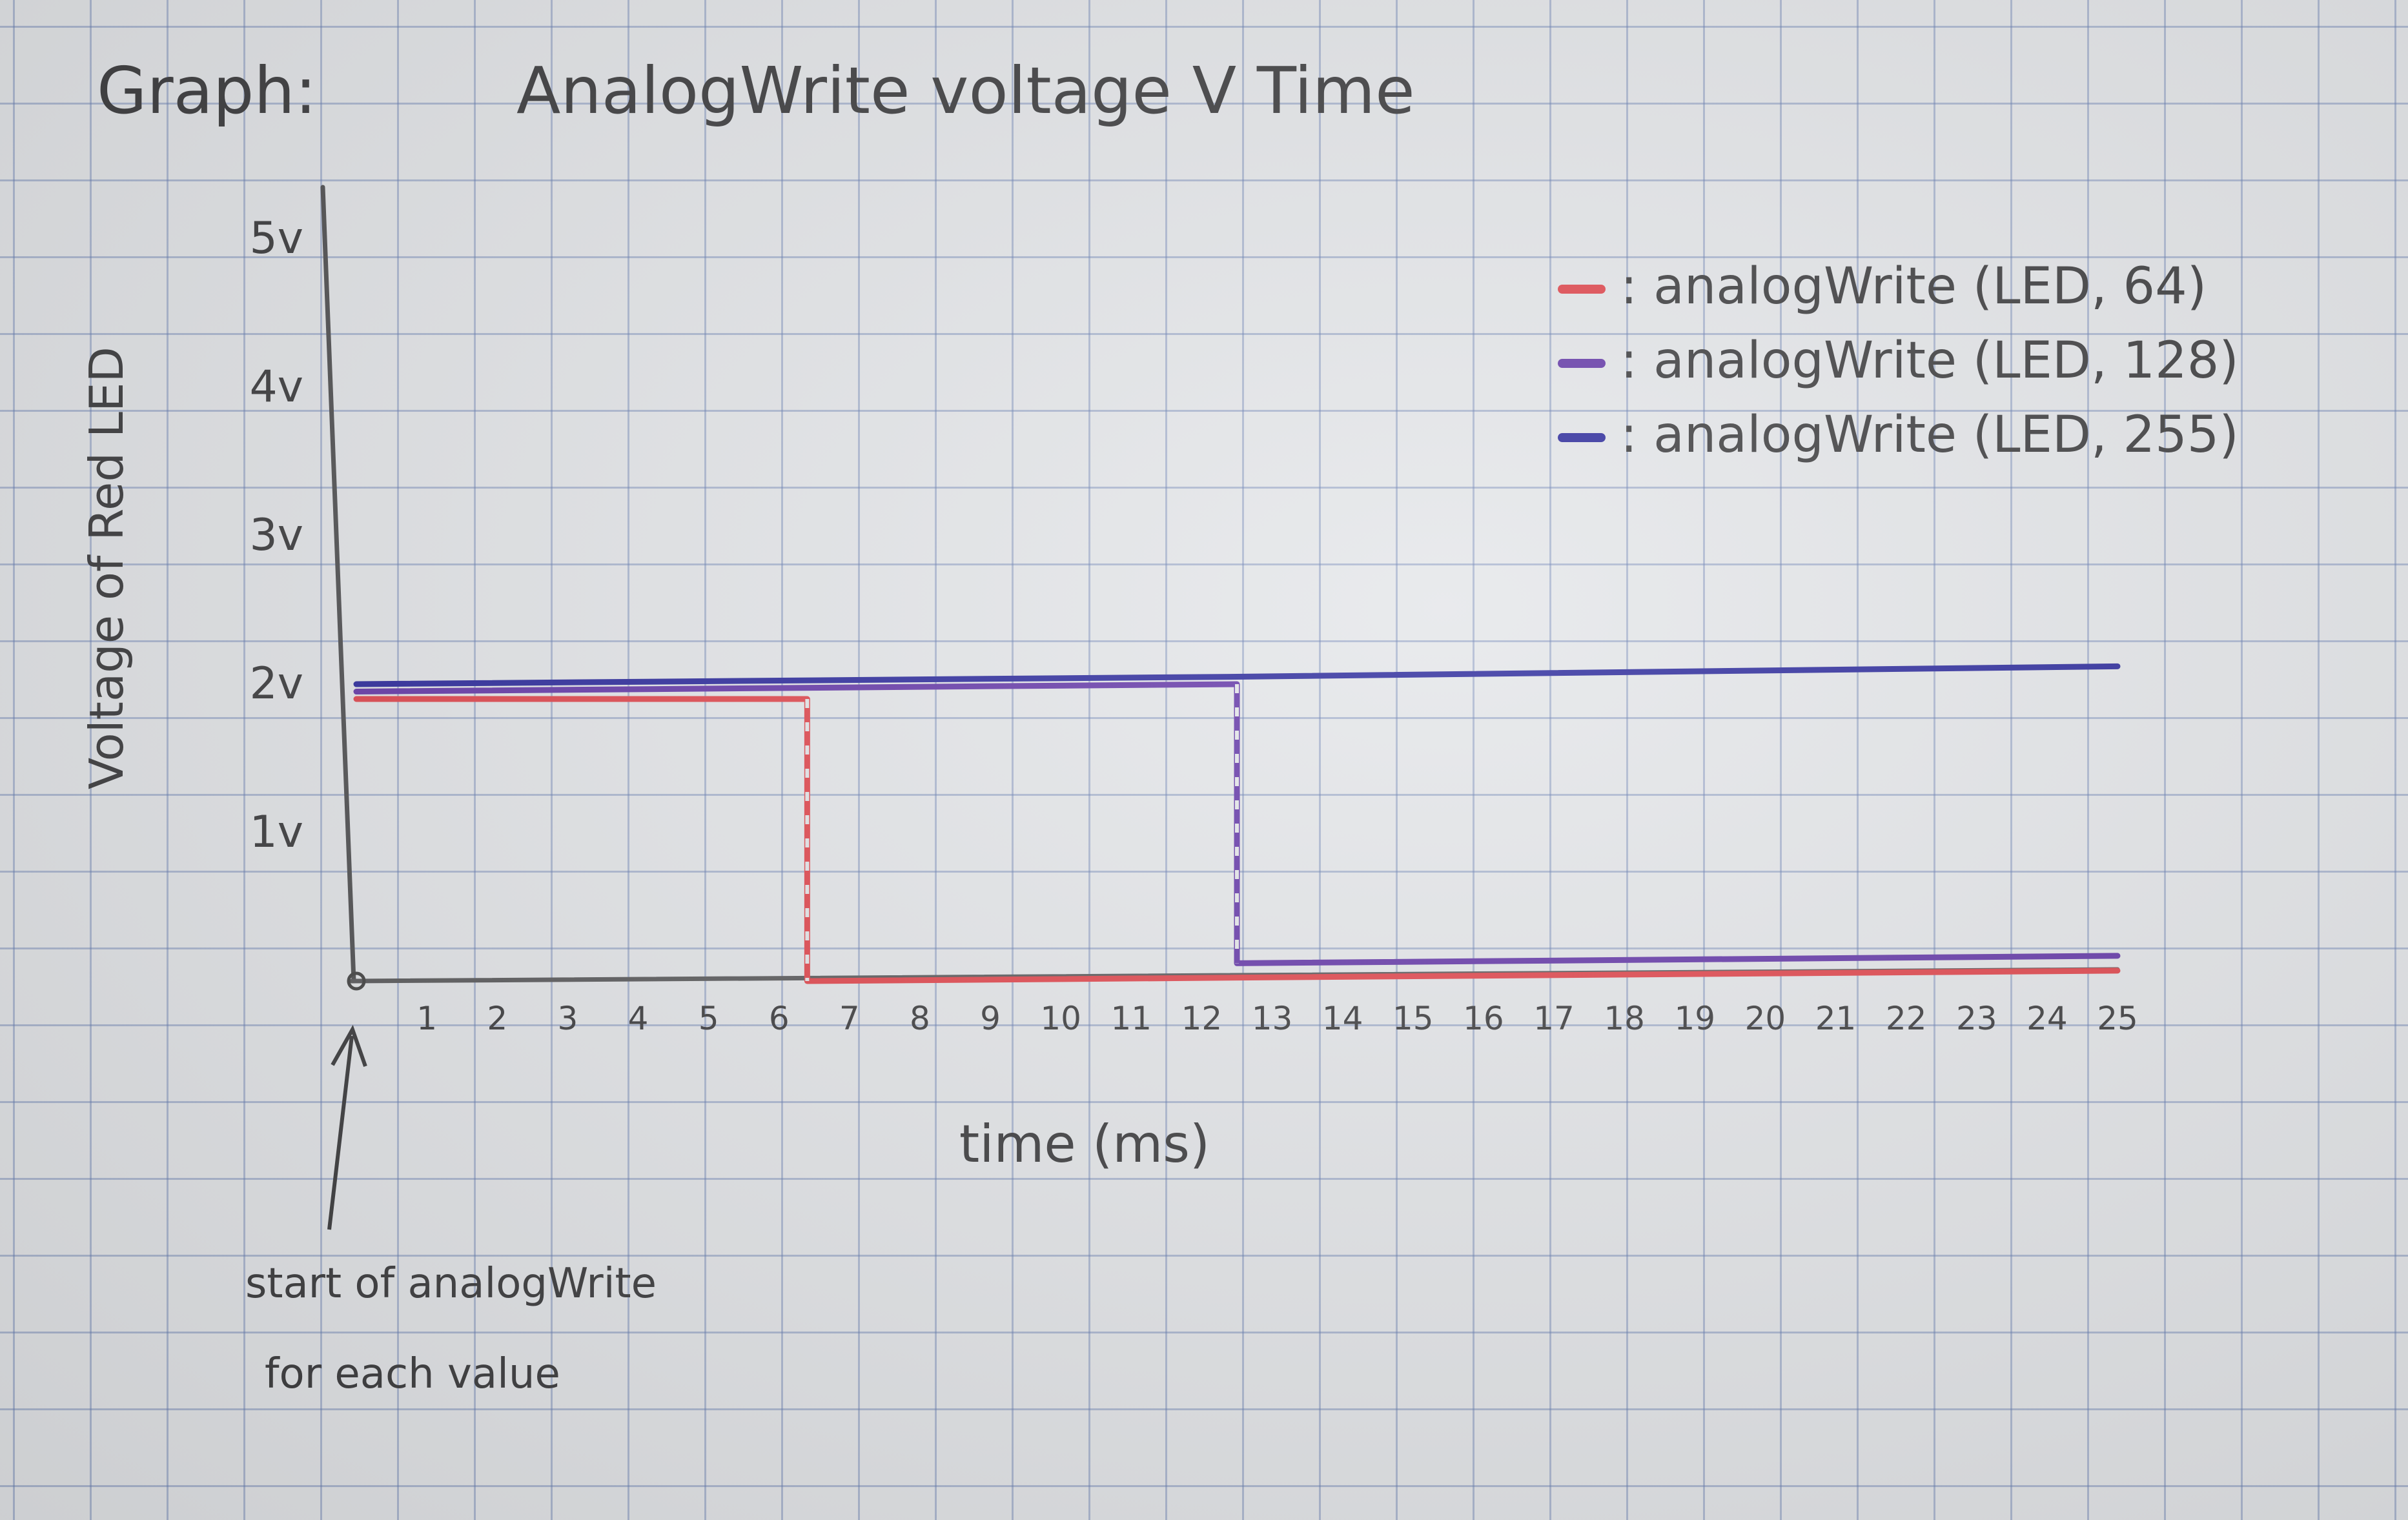  I want to click on x-tick-label: 9, so click(990, 1018).